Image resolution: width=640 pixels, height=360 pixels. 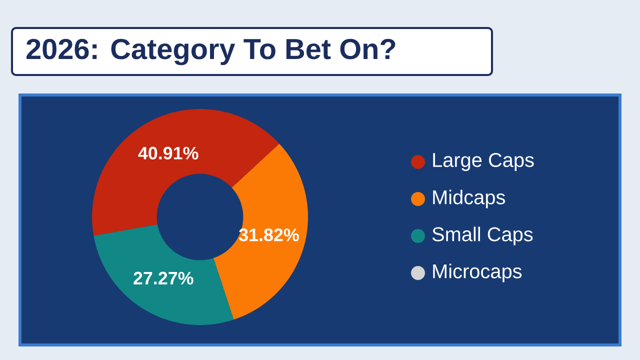 What do you see at coordinates (268, 235) in the screenshot?
I see `data-label: 31.82%` at bounding box center [268, 235].